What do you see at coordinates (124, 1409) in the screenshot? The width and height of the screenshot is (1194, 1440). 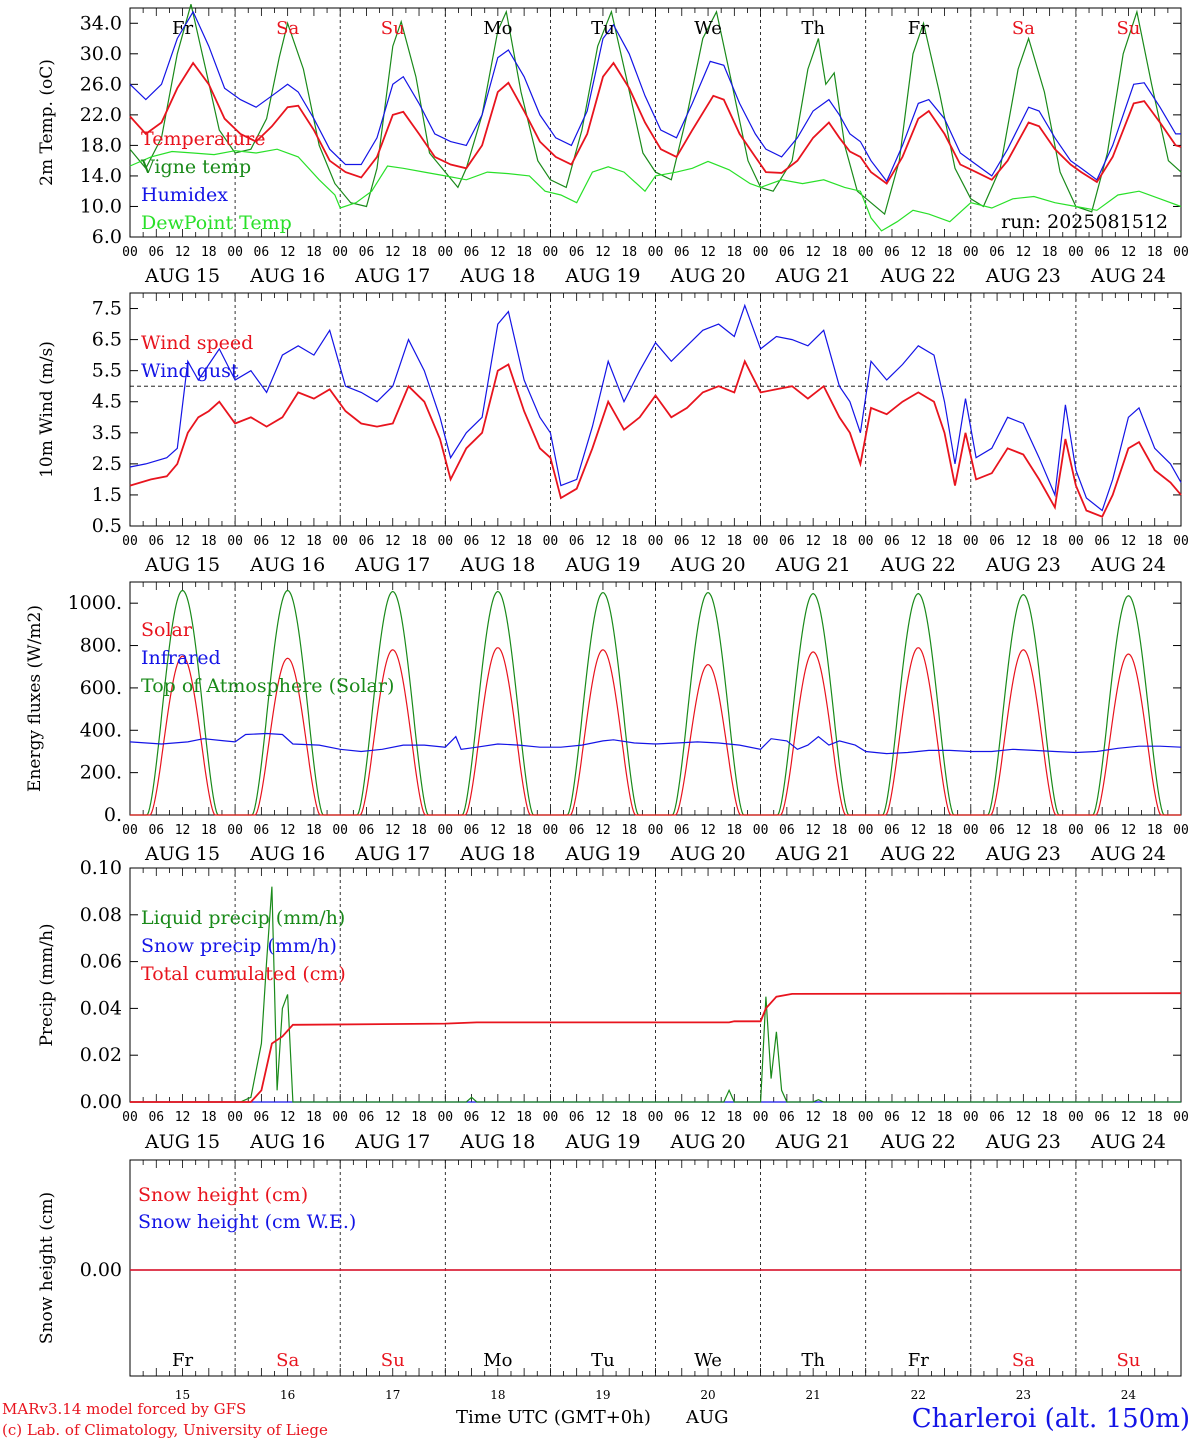 I see `model-credit: MARv3.14 model forced by GFS` at bounding box center [124, 1409].